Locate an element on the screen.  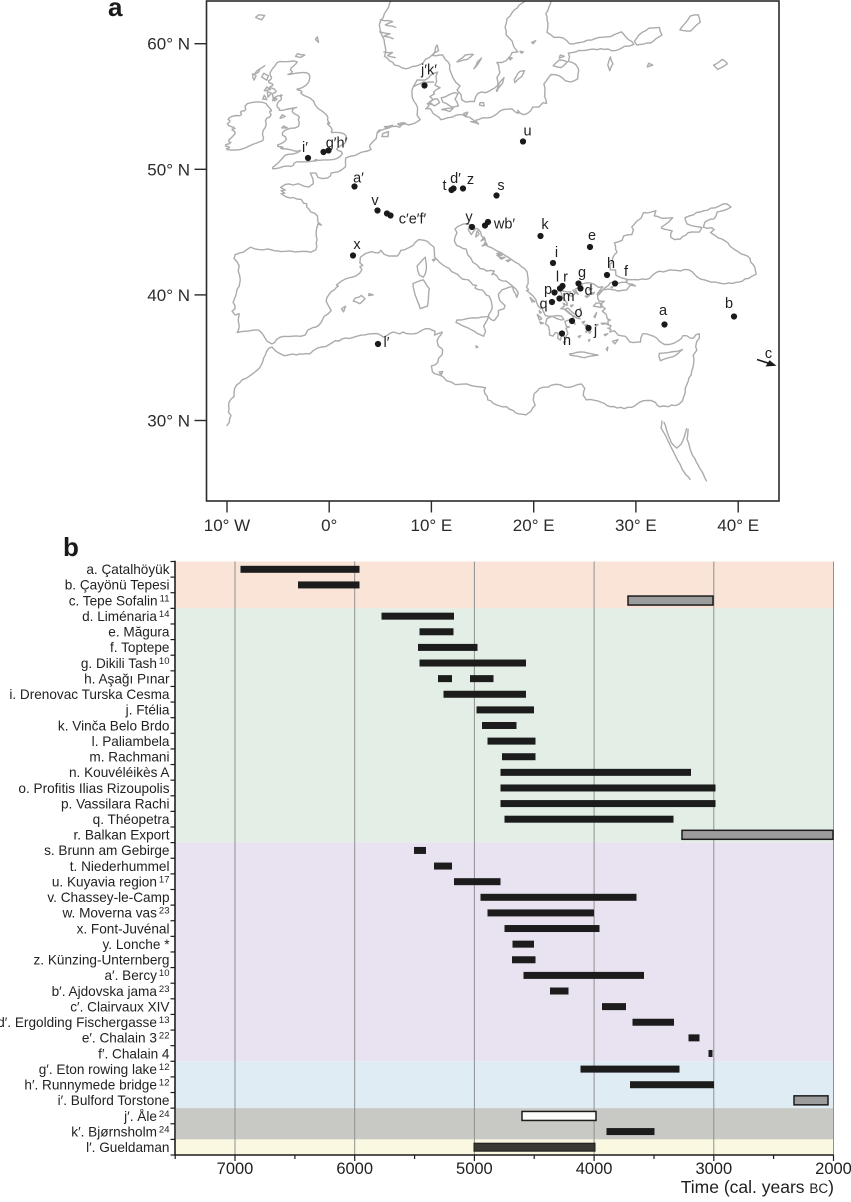
svg-text: h. Aşağı Pınar is located at coordinates (127, 678).